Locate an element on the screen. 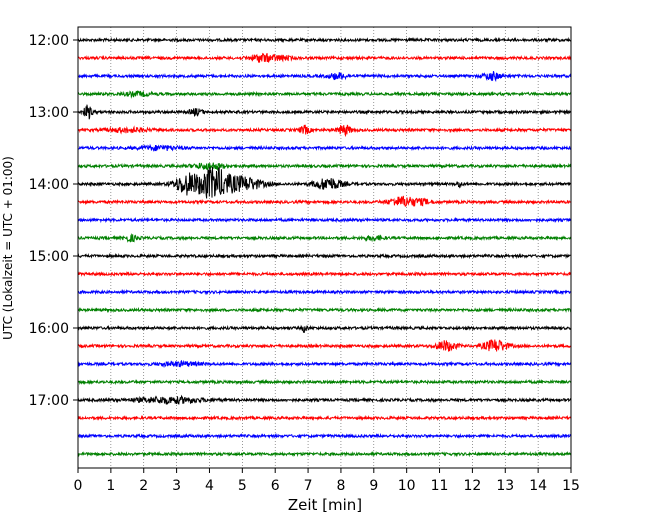 Image resolution: width=650 pixels, height=520 pixels. x-tick-label: 8 is located at coordinates (340, 486).